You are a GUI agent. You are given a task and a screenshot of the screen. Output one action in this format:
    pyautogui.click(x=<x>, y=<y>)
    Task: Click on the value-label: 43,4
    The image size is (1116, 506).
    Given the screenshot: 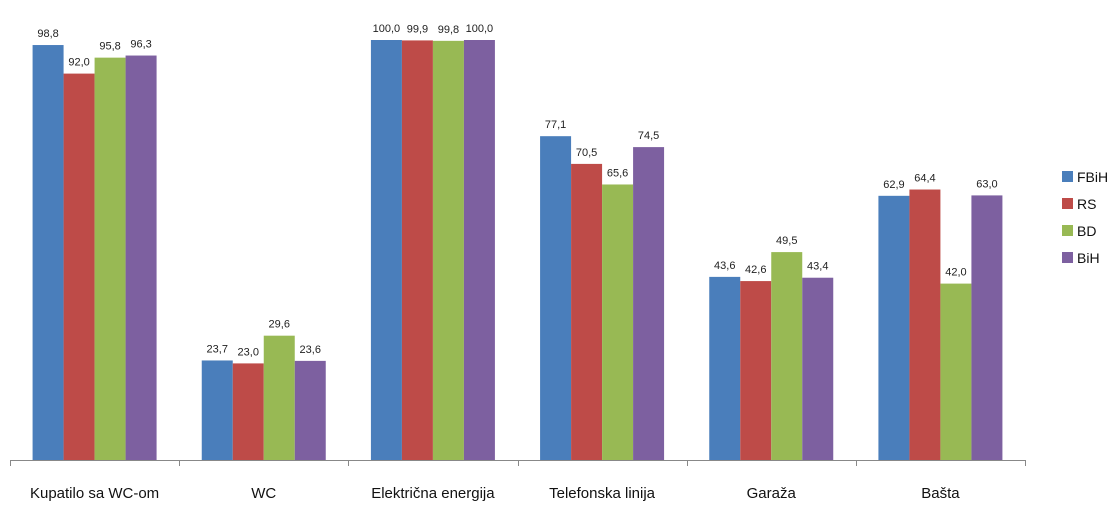 What is the action you would take?
    pyautogui.click(x=817, y=267)
    